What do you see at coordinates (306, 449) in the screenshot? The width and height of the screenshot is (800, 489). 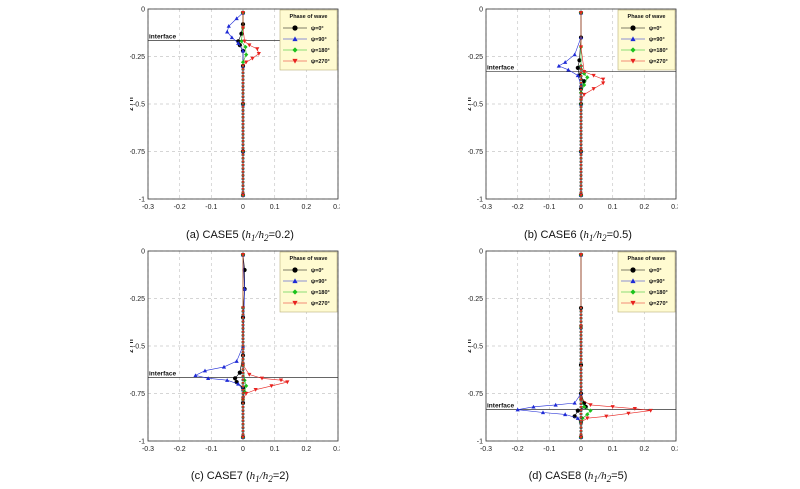 I see `x-tick-label: 0.2` at bounding box center [306, 449].